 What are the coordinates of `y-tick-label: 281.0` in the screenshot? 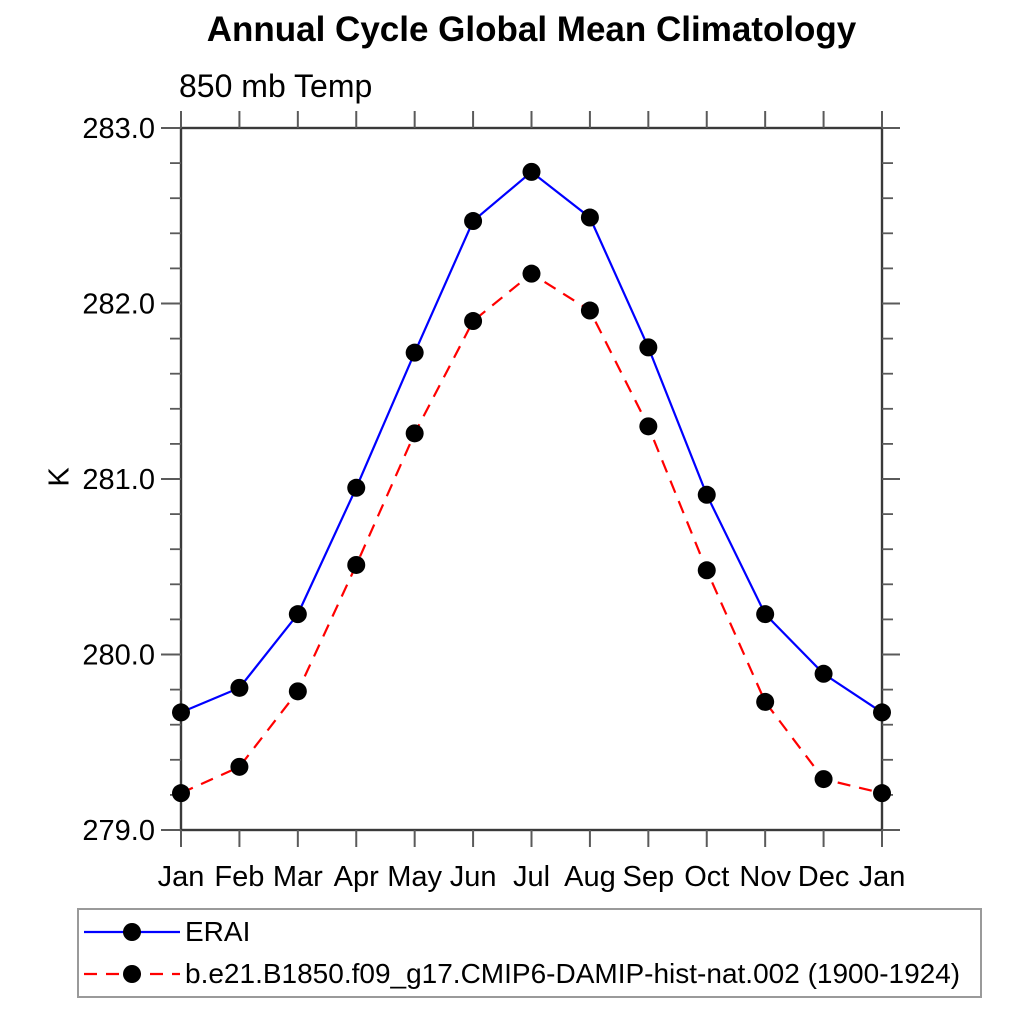 It's located at (118, 480).